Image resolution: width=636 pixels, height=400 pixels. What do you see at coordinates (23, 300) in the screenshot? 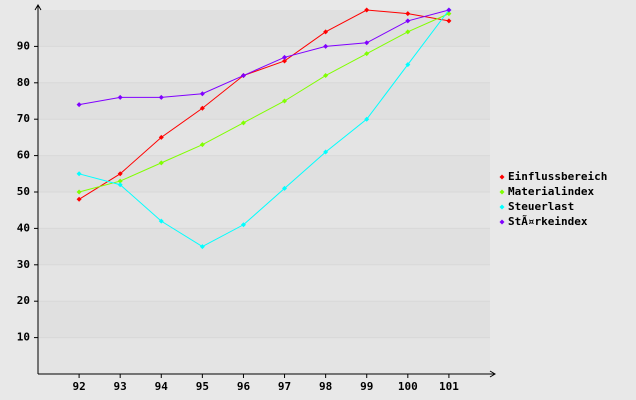
I see `y-tick-label: 20` at bounding box center [23, 300].